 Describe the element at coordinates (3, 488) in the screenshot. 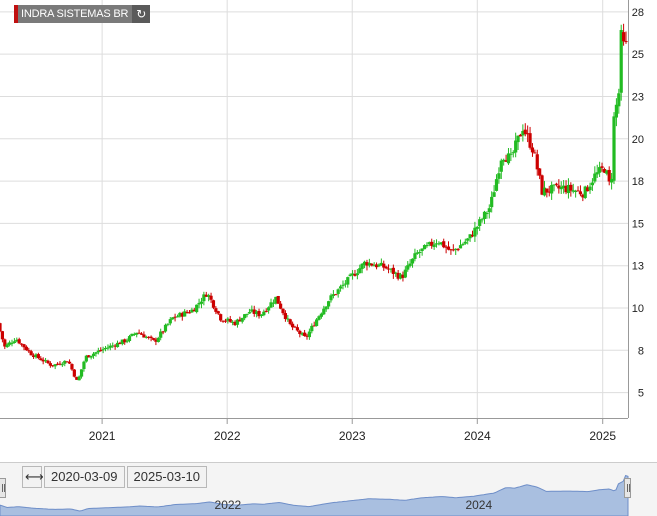

I see `navigator-left-handle` at that location.